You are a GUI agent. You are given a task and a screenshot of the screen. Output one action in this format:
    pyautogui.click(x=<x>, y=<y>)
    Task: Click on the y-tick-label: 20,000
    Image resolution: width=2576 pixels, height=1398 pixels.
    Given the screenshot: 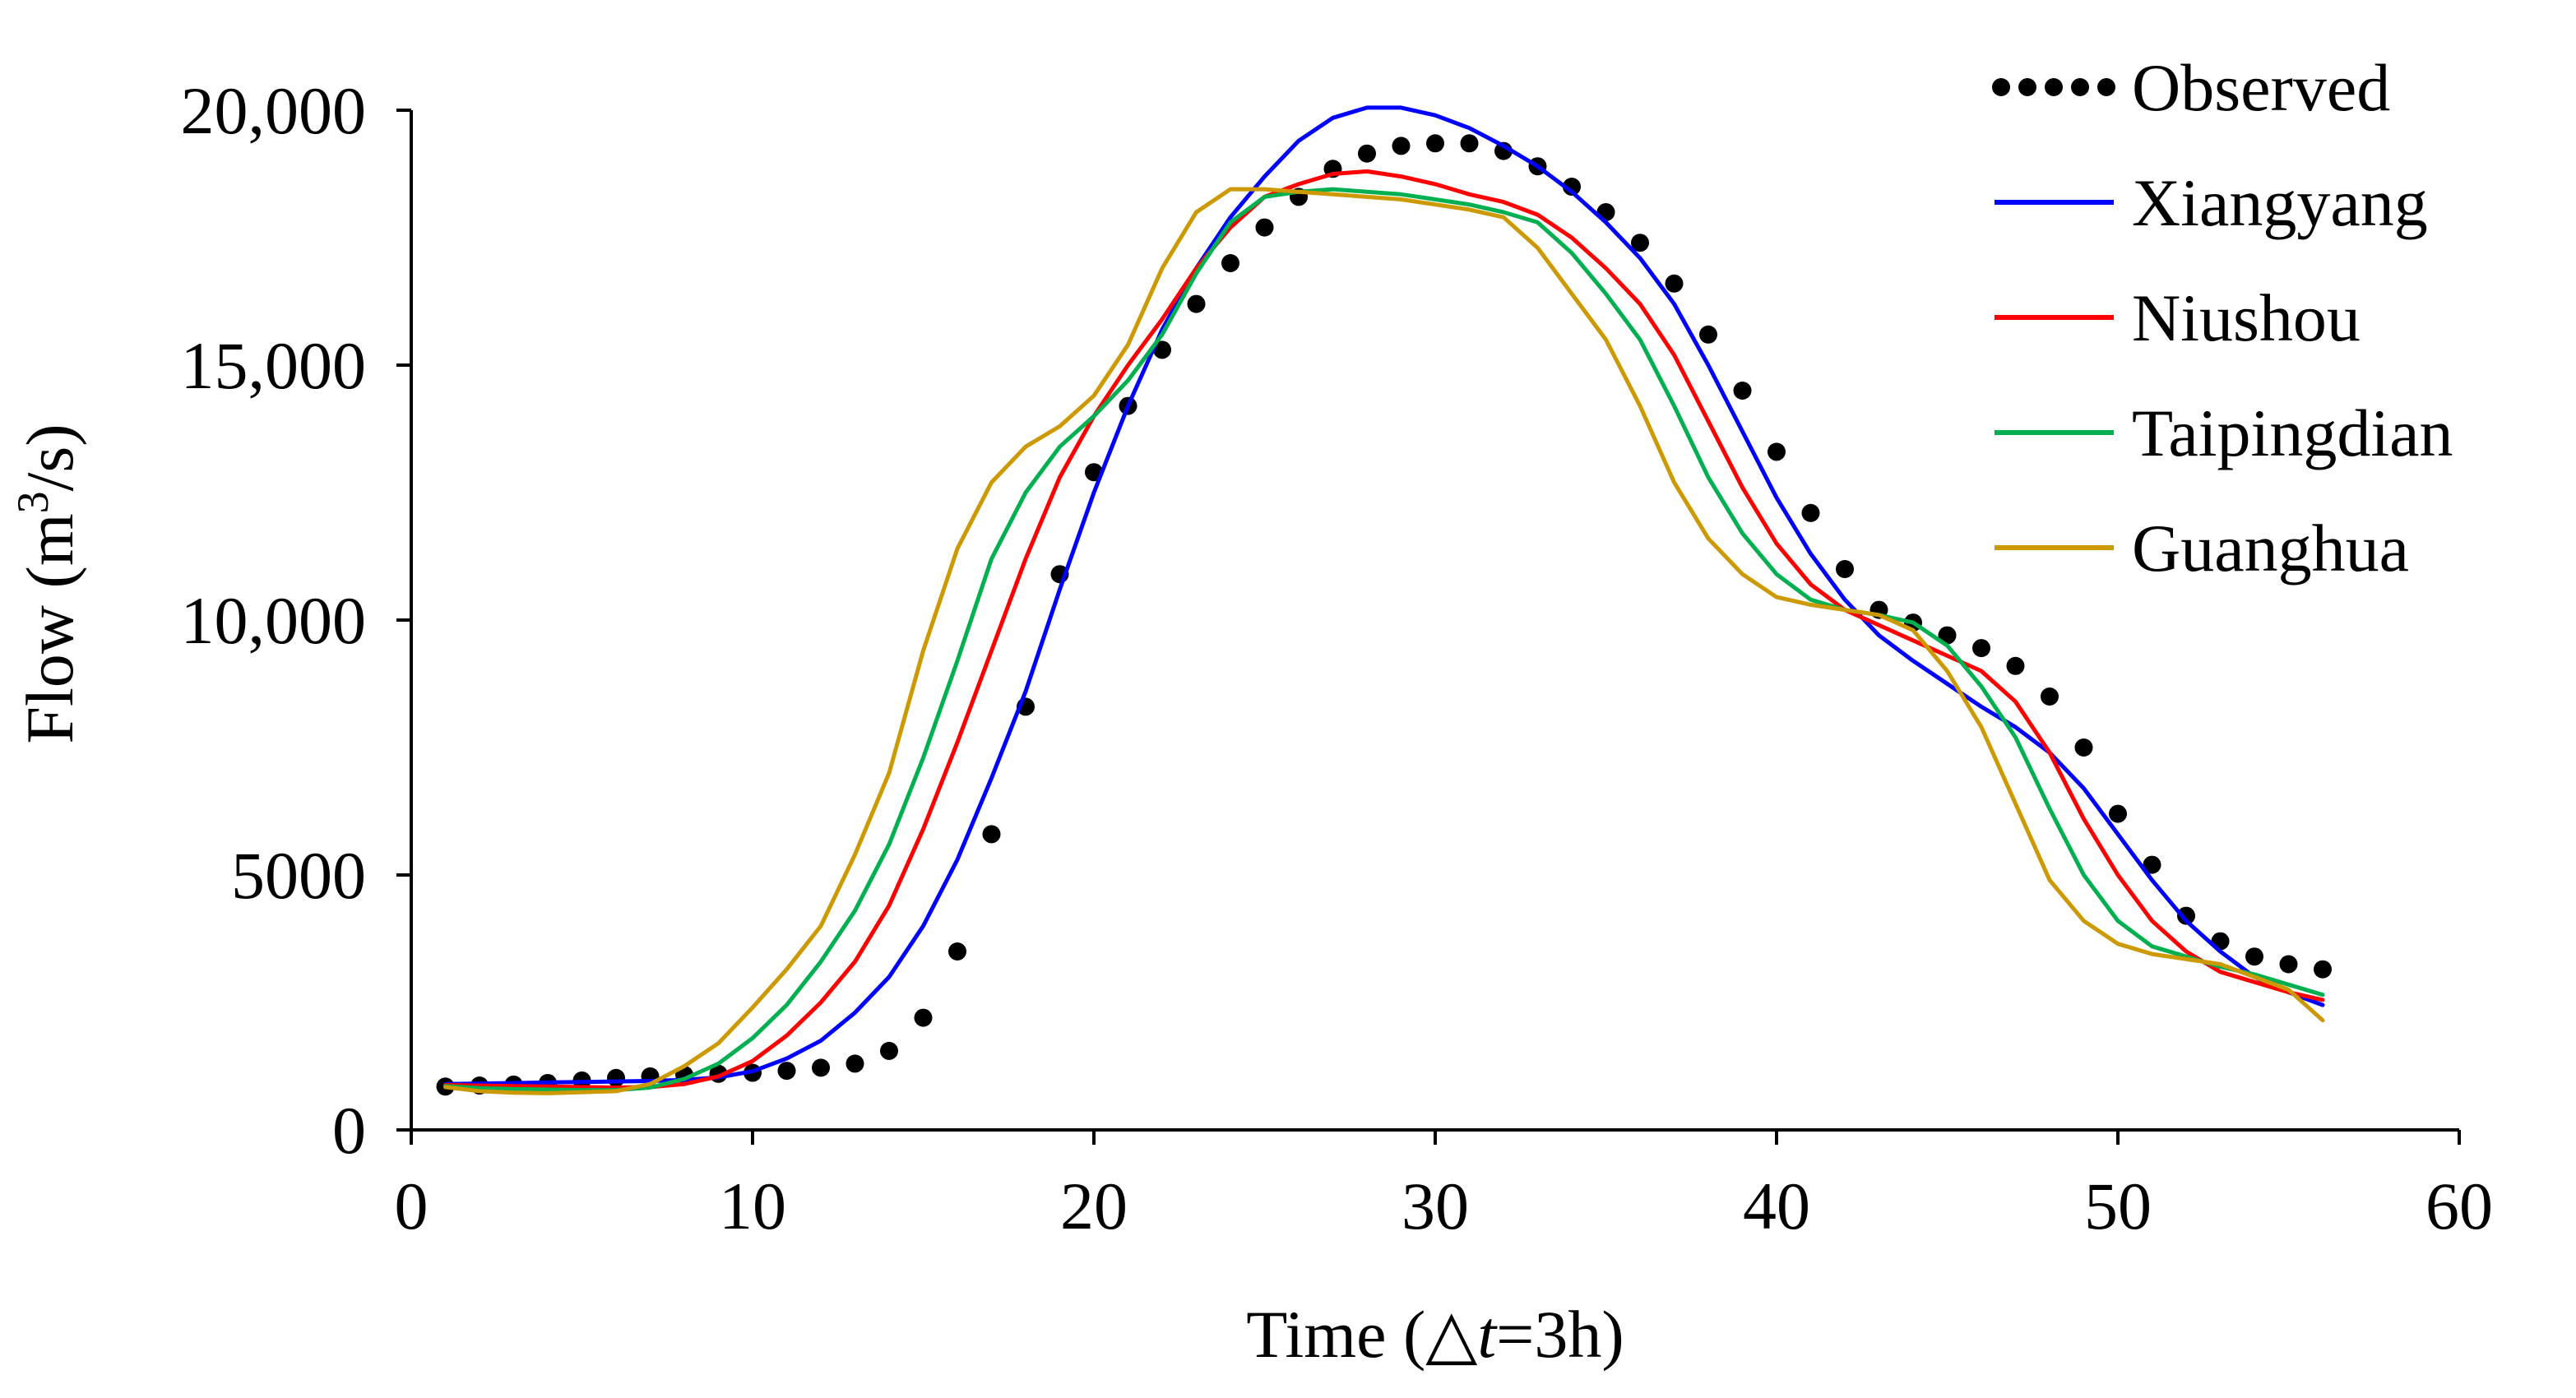 What is the action you would take?
    pyautogui.click(x=274, y=111)
    